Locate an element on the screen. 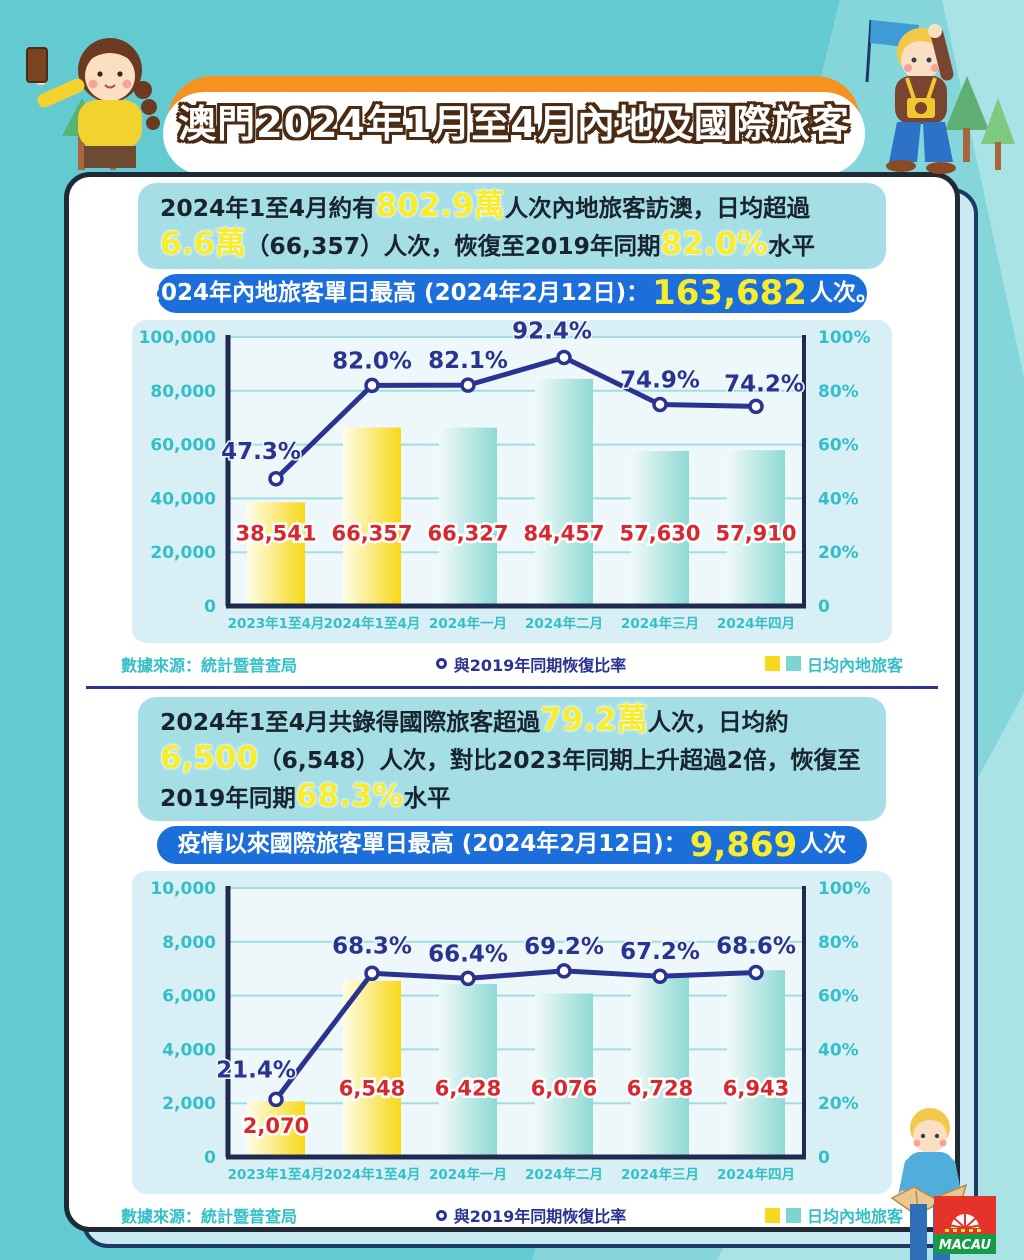  text-run: 水平 is located at coordinates (792, 246).